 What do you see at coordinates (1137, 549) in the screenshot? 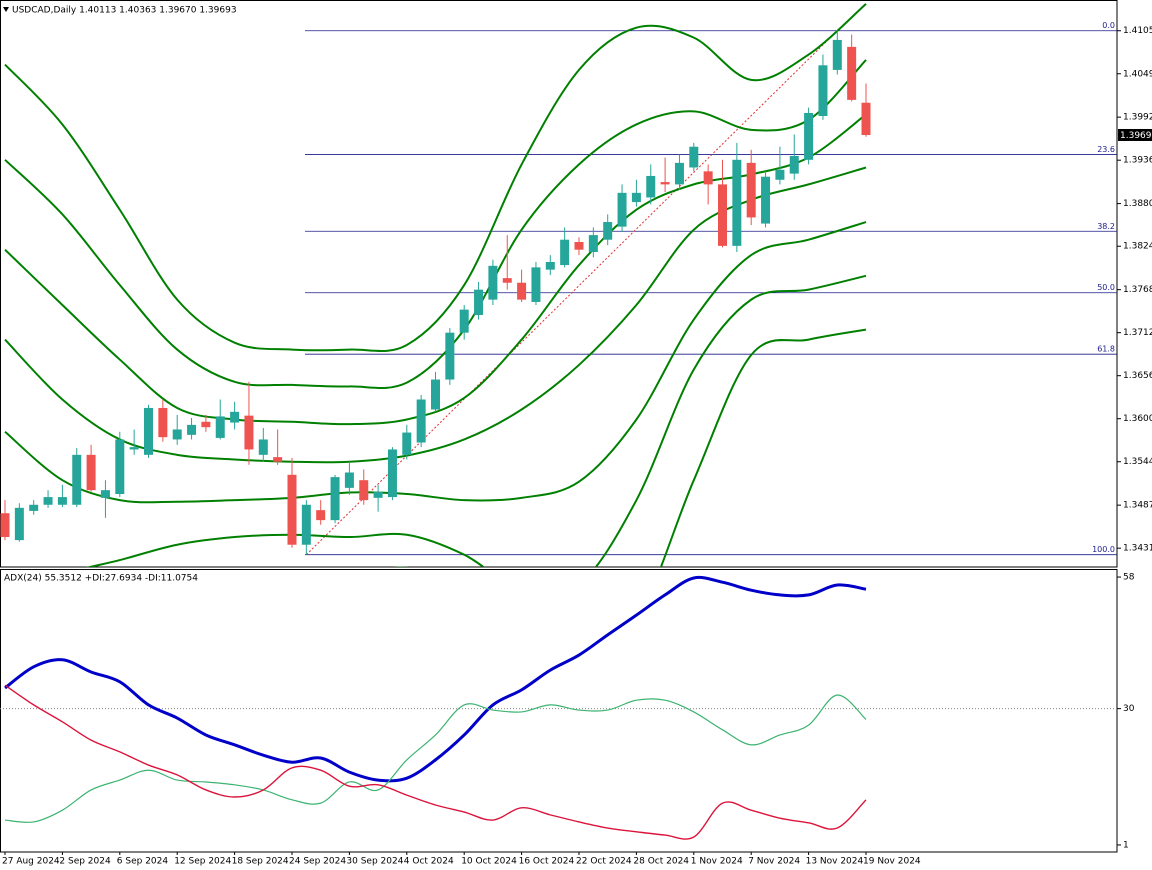
I see `price-tick-label: 1.34315` at bounding box center [1137, 549].